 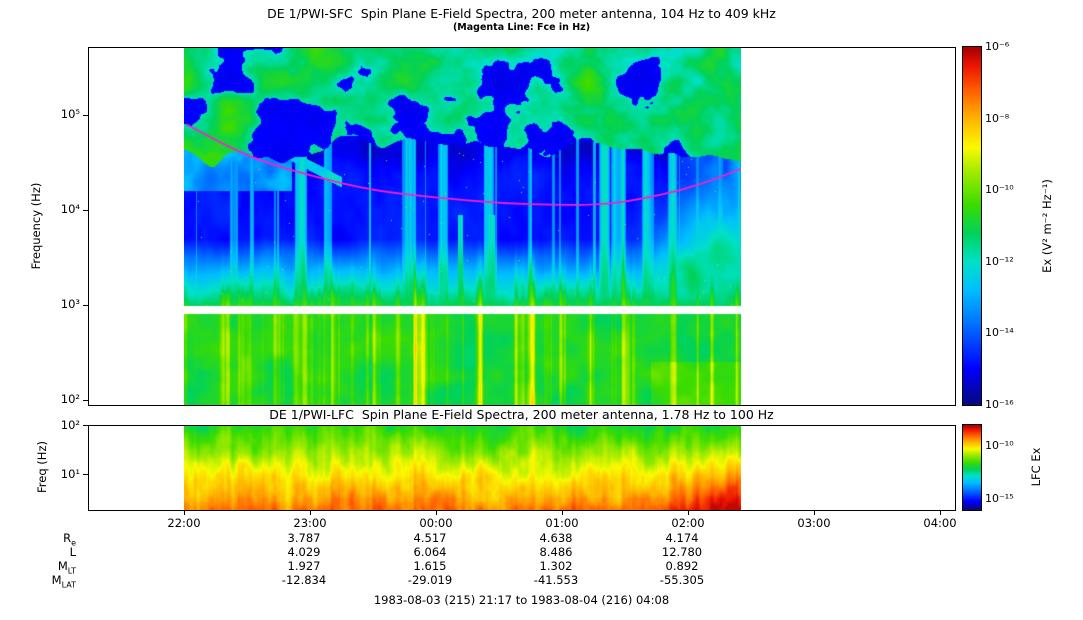 I want to click on time-tick-label: 02:00, so click(x=688, y=523).